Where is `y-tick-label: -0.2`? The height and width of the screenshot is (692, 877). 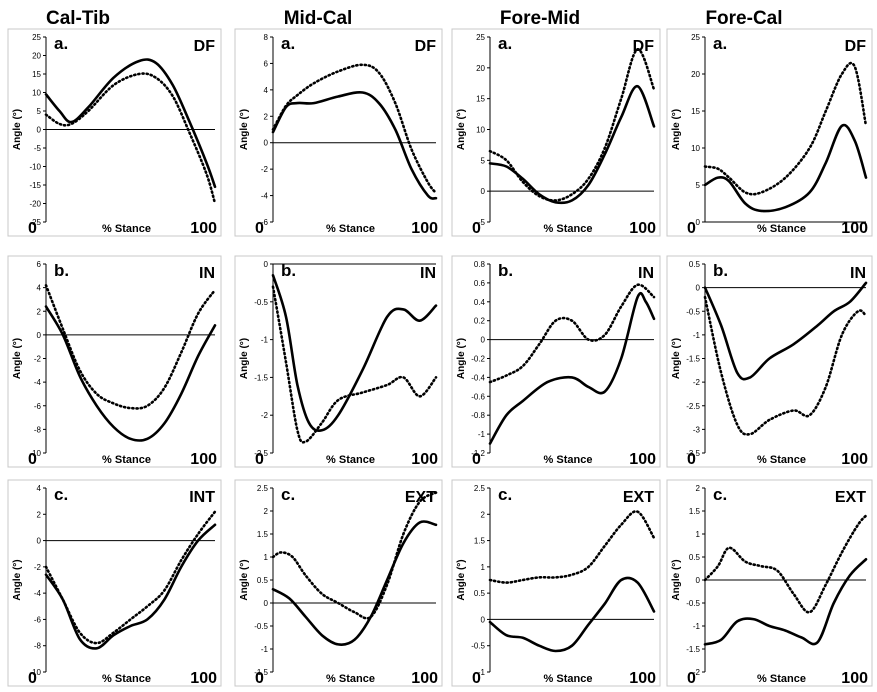
y-tick-label: -0.2 is located at coordinates (478, 359).